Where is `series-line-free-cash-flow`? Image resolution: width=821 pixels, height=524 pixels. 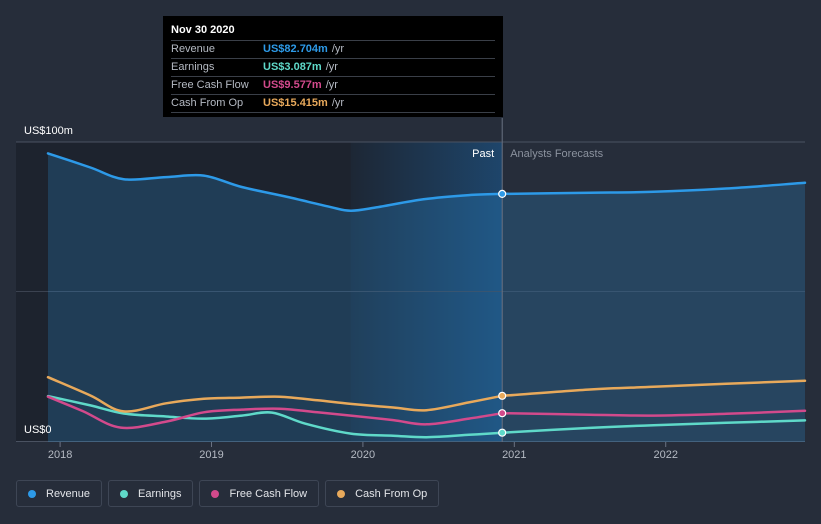 series-line-free-cash-flow is located at coordinates (275, 412).